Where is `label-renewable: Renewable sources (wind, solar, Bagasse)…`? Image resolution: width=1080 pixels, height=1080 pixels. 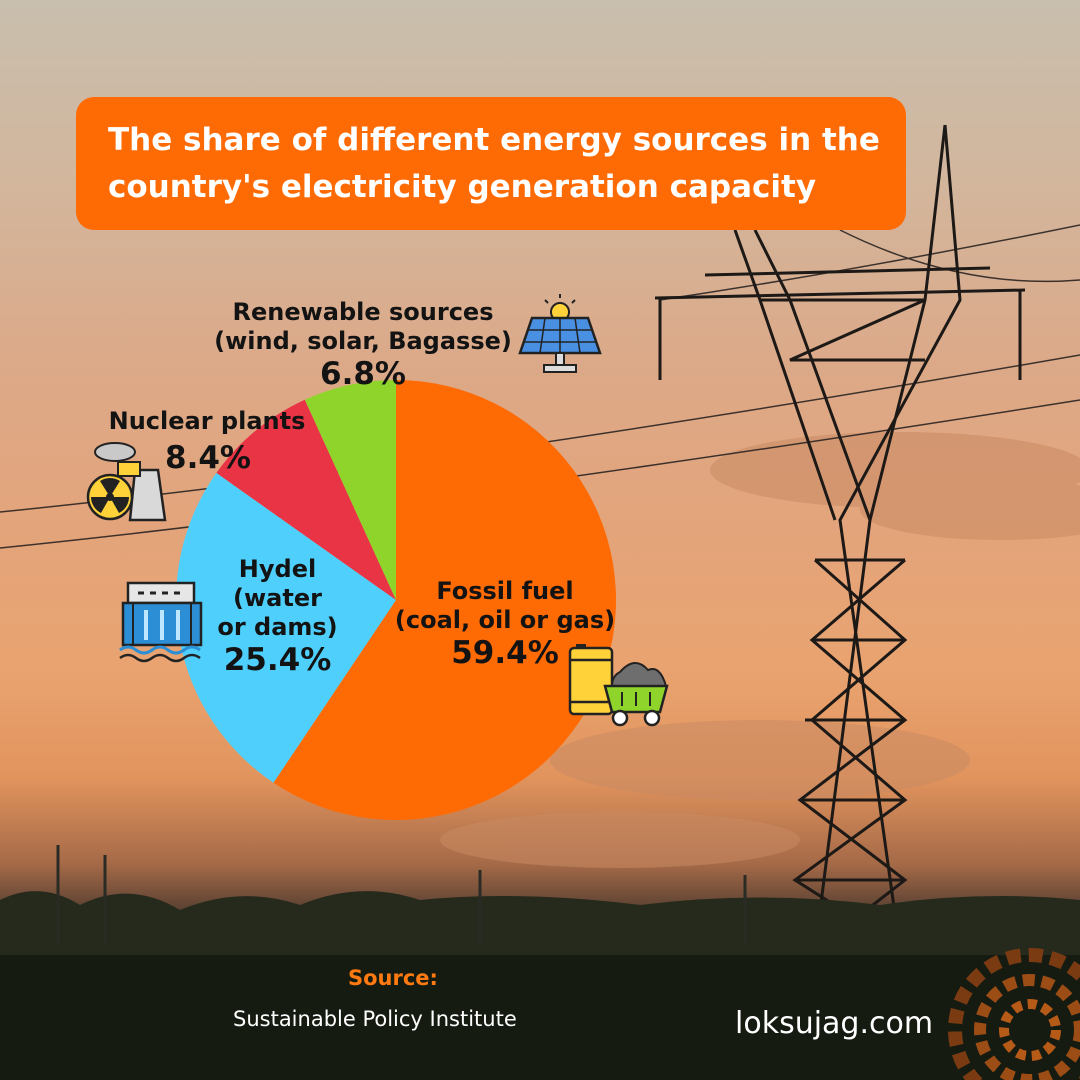 label-renewable: Renewable sources (wind, solar, Bagasse)… is located at coordinates (363, 345).